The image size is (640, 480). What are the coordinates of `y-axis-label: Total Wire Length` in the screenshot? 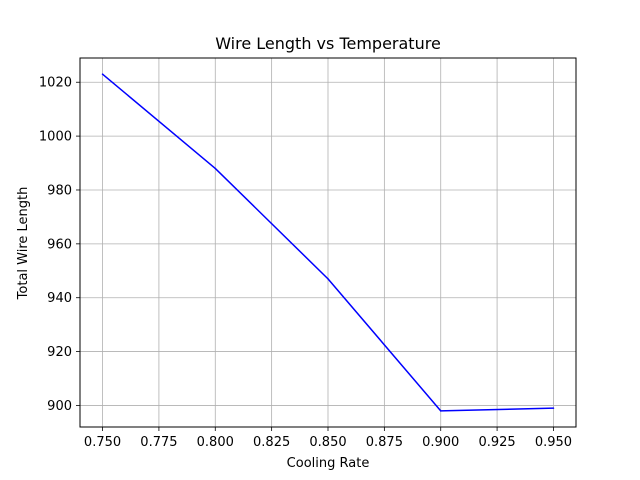 It's located at (23, 244).